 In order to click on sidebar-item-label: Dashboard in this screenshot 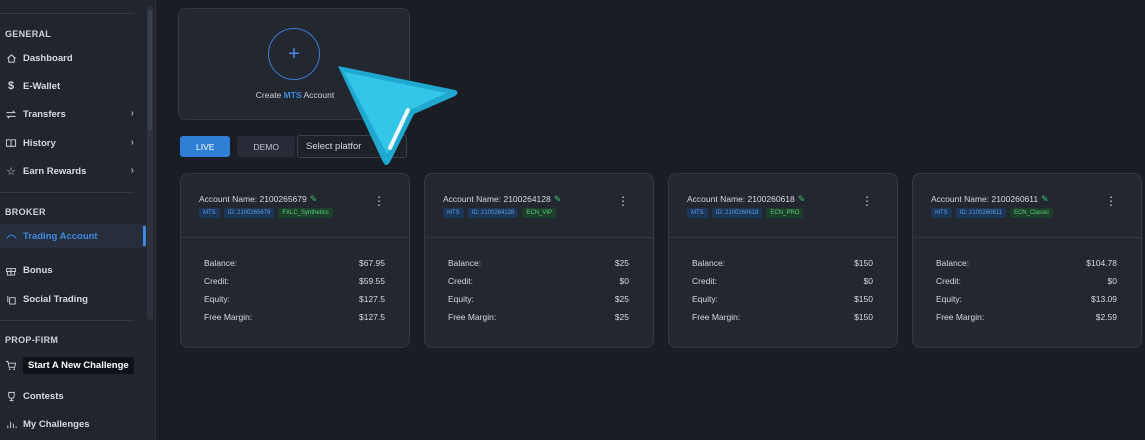, I will do `click(48, 58)`.